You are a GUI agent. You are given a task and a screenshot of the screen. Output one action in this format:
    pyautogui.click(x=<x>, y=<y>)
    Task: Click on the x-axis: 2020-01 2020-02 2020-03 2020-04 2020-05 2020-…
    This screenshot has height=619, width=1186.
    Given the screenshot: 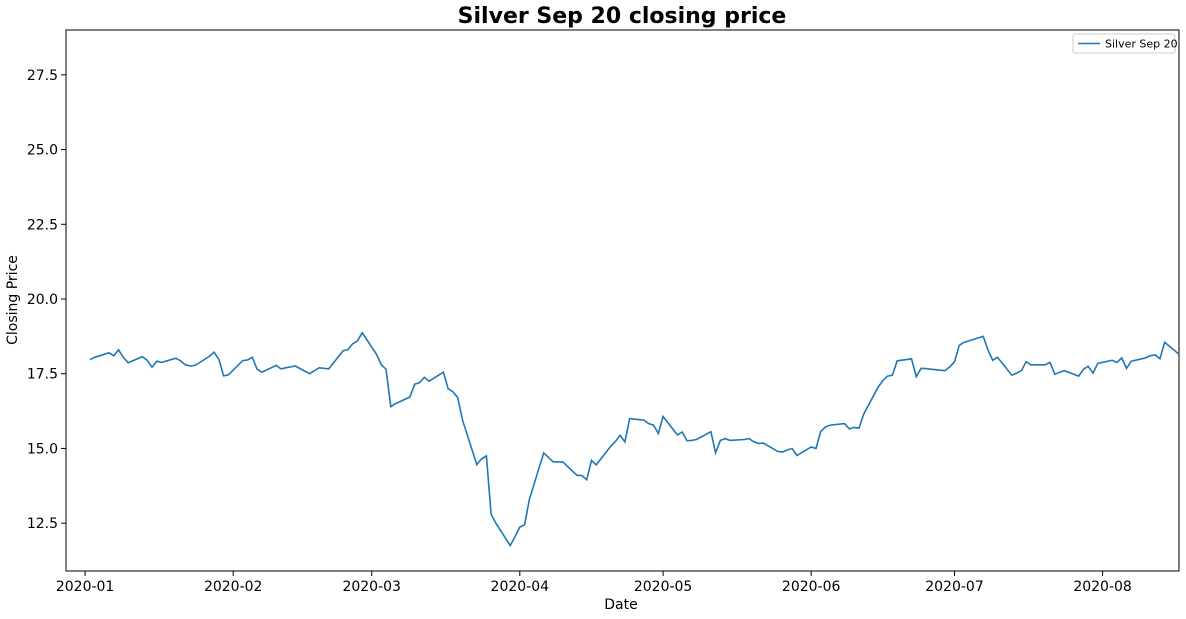 What is the action you would take?
    pyautogui.click(x=594, y=583)
    